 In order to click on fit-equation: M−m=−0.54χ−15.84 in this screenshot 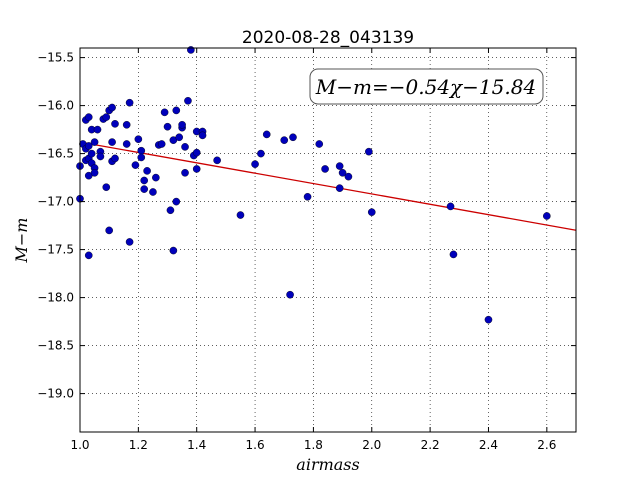, I will do `click(425, 87)`.